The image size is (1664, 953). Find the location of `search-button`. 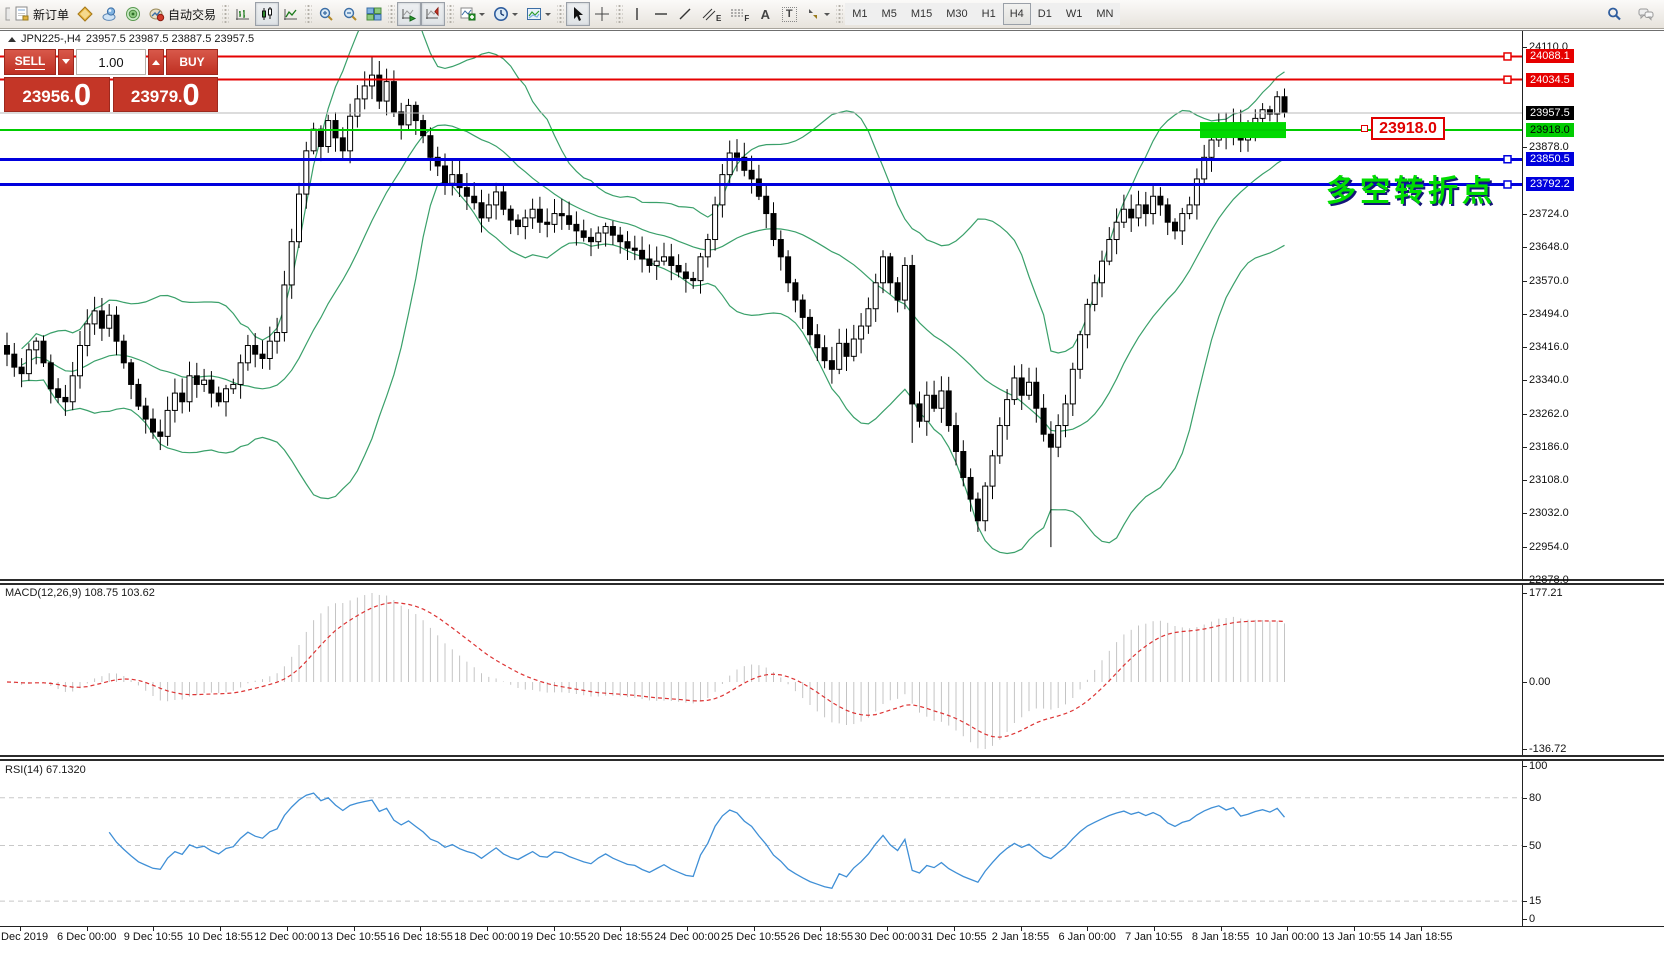

search-button is located at coordinates (1614, 14).